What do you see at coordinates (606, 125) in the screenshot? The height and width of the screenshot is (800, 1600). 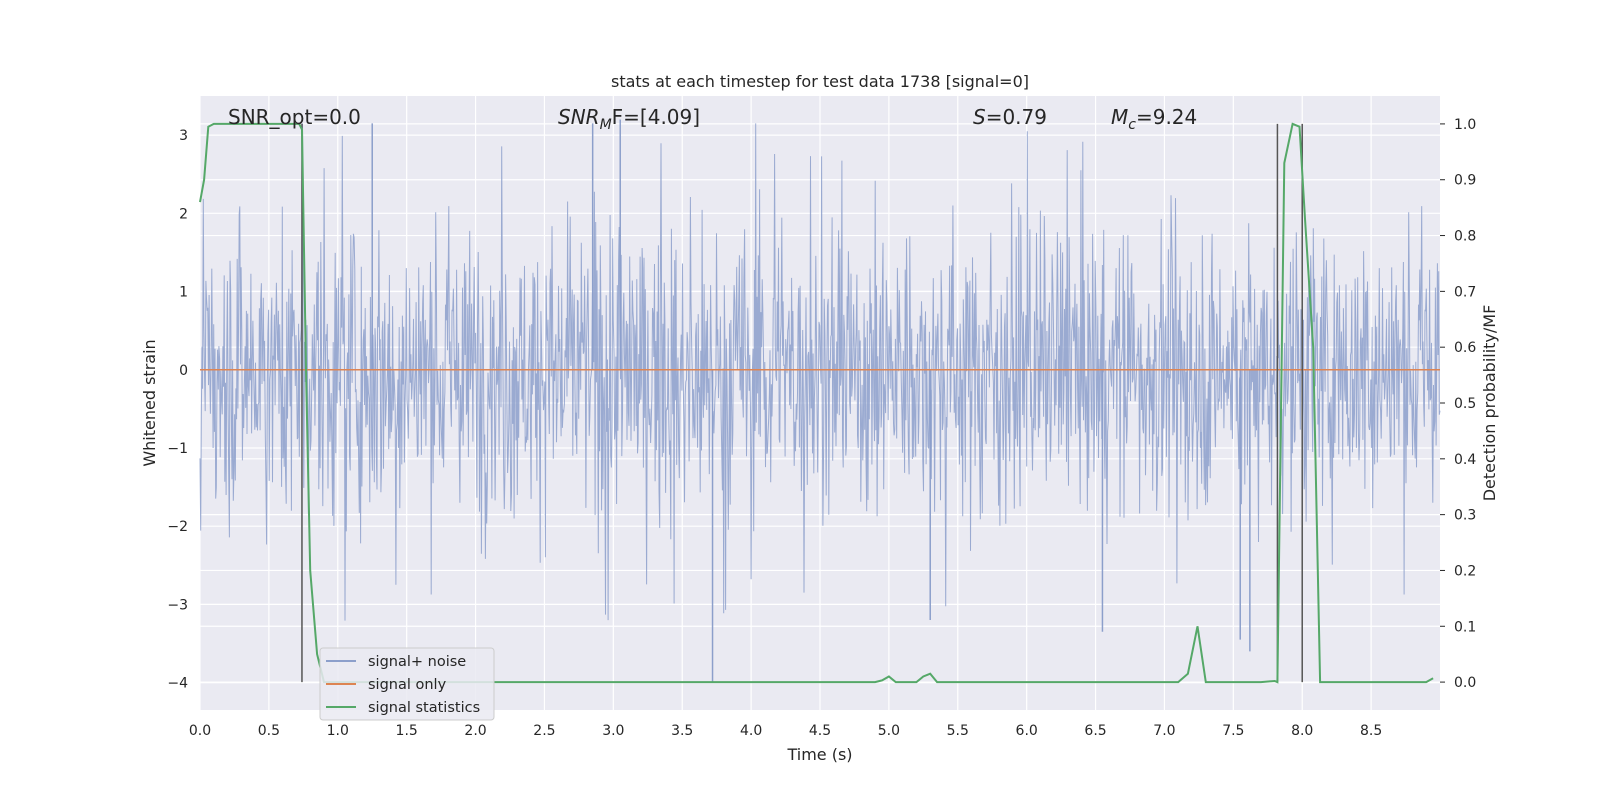 I see `annotation-snr-mf-sub: M` at bounding box center [606, 125].